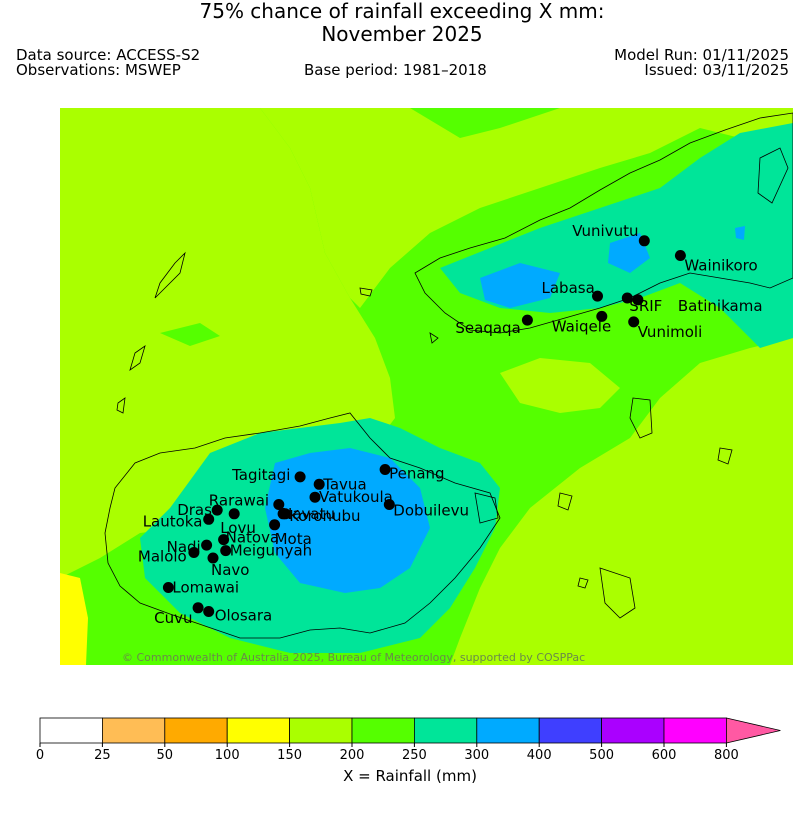  Describe the element at coordinates (414, 755) in the screenshot. I see `colorbar-tick-label: 250` at that location.